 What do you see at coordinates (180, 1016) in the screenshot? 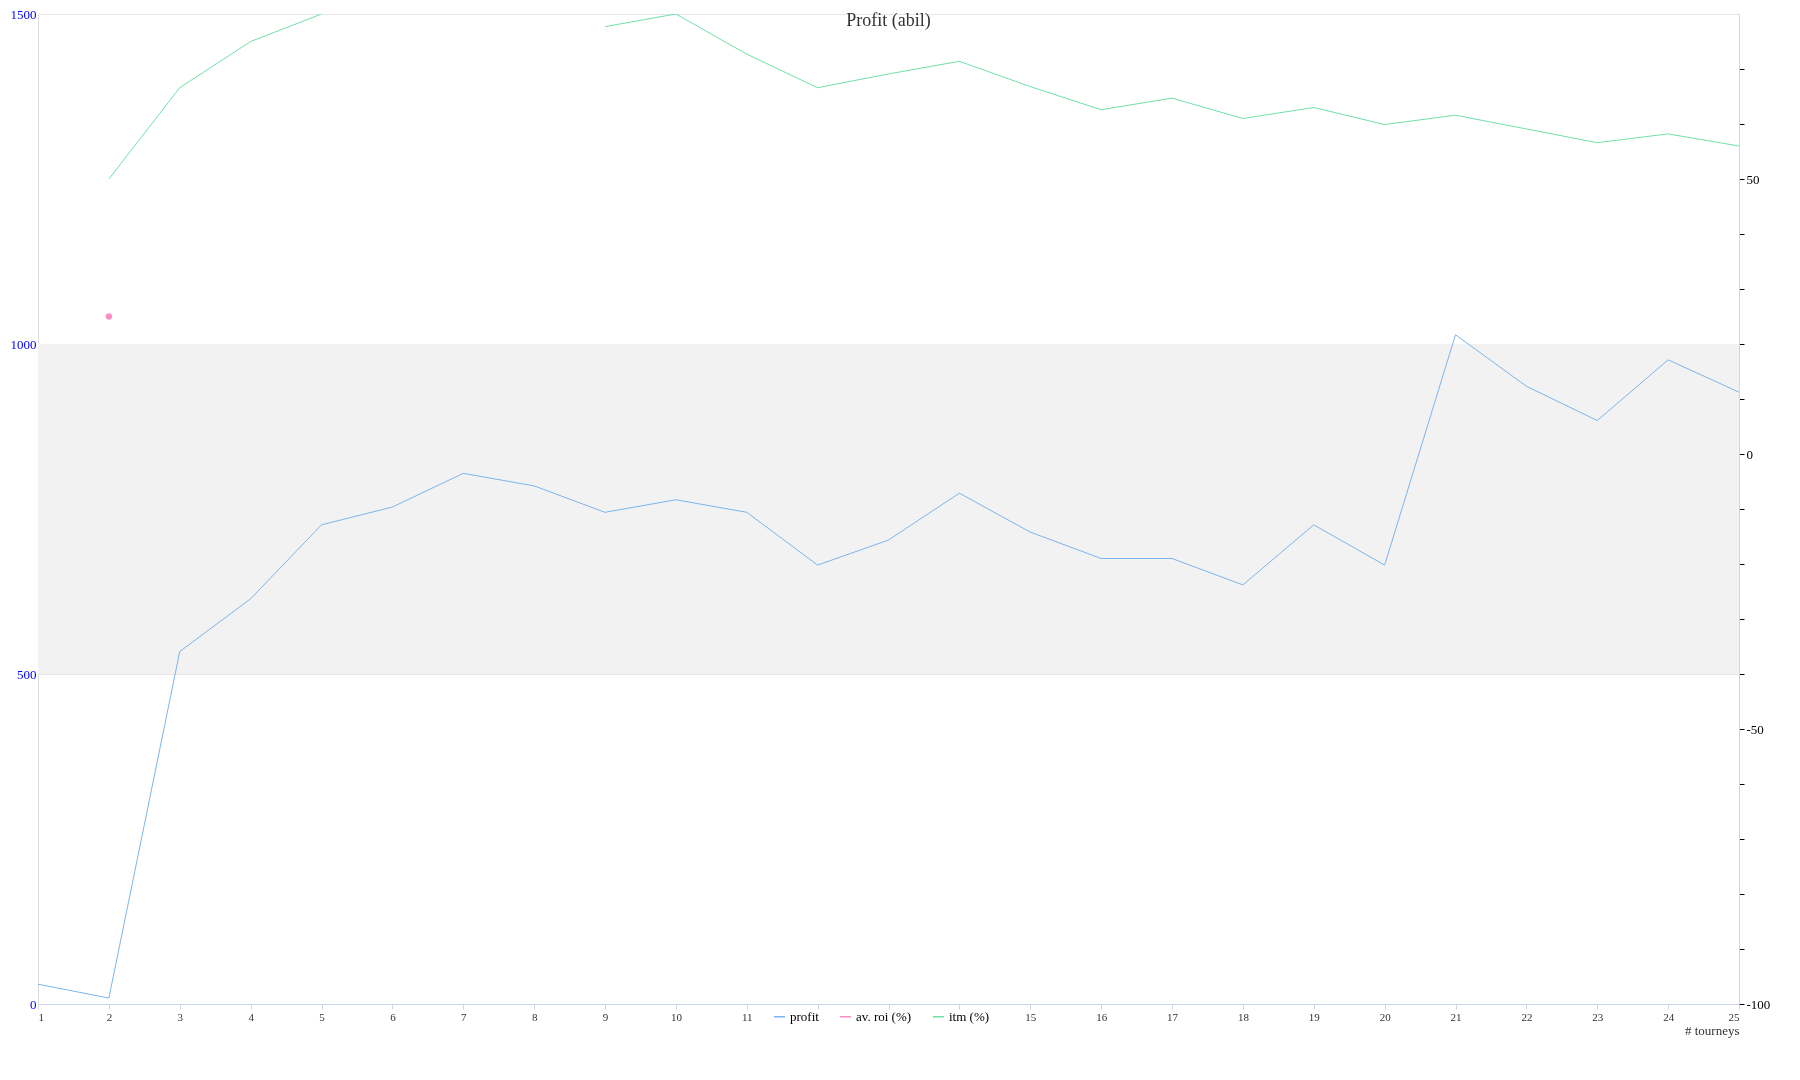
I see `x-tick-label: 3` at bounding box center [180, 1016].